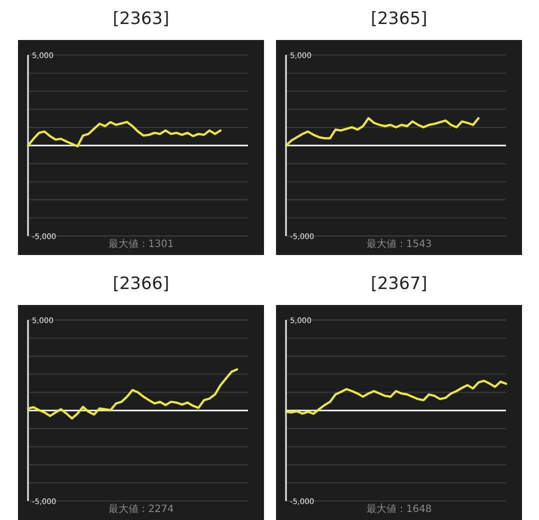  Describe the element at coordinates (399, 19) in the screenshot. I see `chart-title: [2365]` at that location.